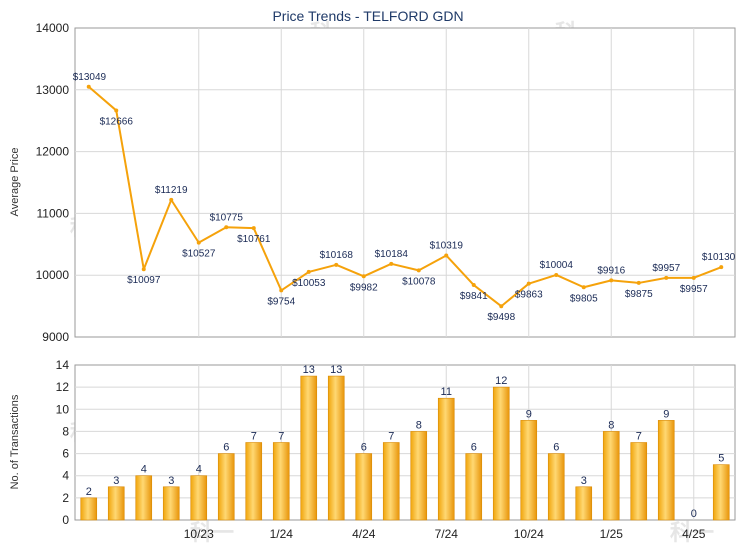 The height and width of the screenshot is (550, 740). Describe the element at coordinates (612, 534) in the screenshot. I see `x-tick-label: 1/25` at that location.